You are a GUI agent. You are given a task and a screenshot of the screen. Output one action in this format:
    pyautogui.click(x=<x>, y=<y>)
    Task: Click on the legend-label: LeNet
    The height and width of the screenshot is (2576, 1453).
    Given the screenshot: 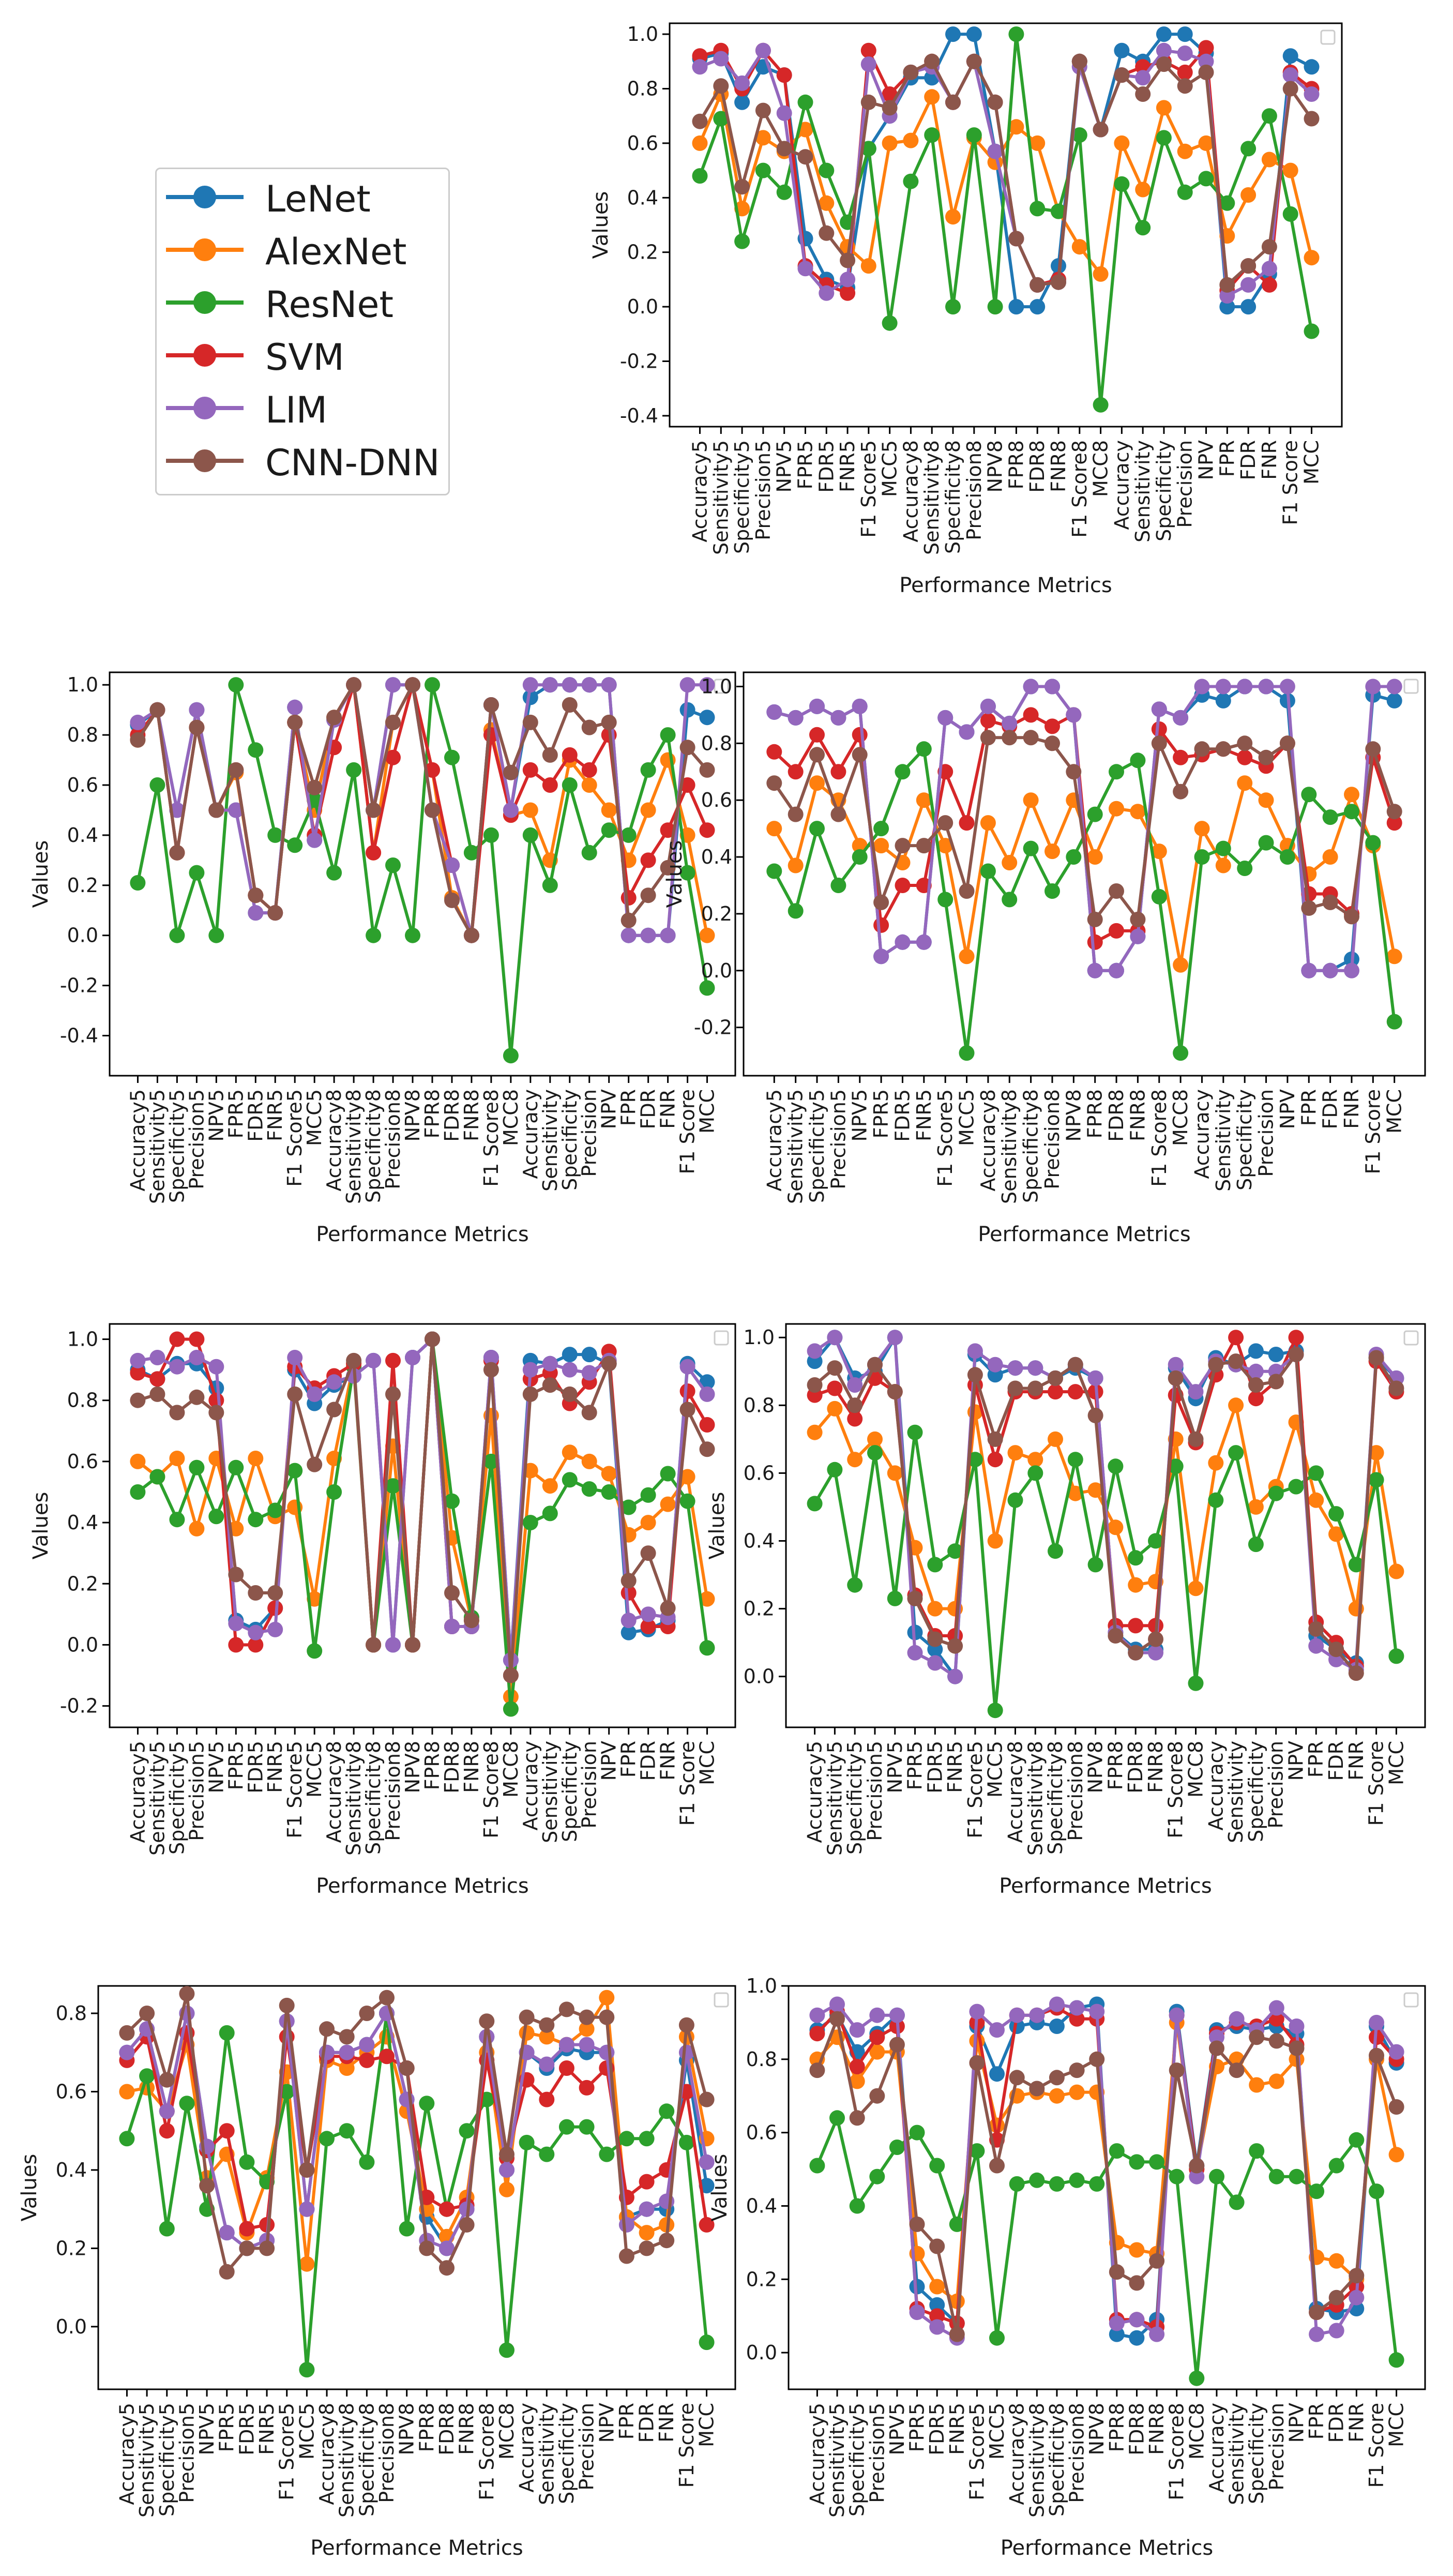 What is the action you would take?
    pyautogui.click(x=318, y=199)
    